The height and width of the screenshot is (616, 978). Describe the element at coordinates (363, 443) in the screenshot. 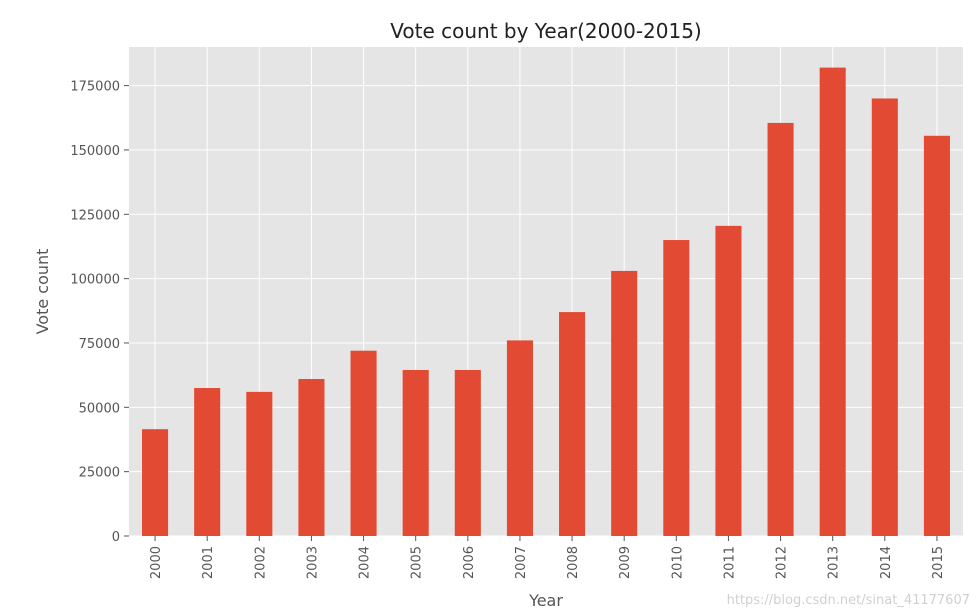

I see `bar-2004` at that location.